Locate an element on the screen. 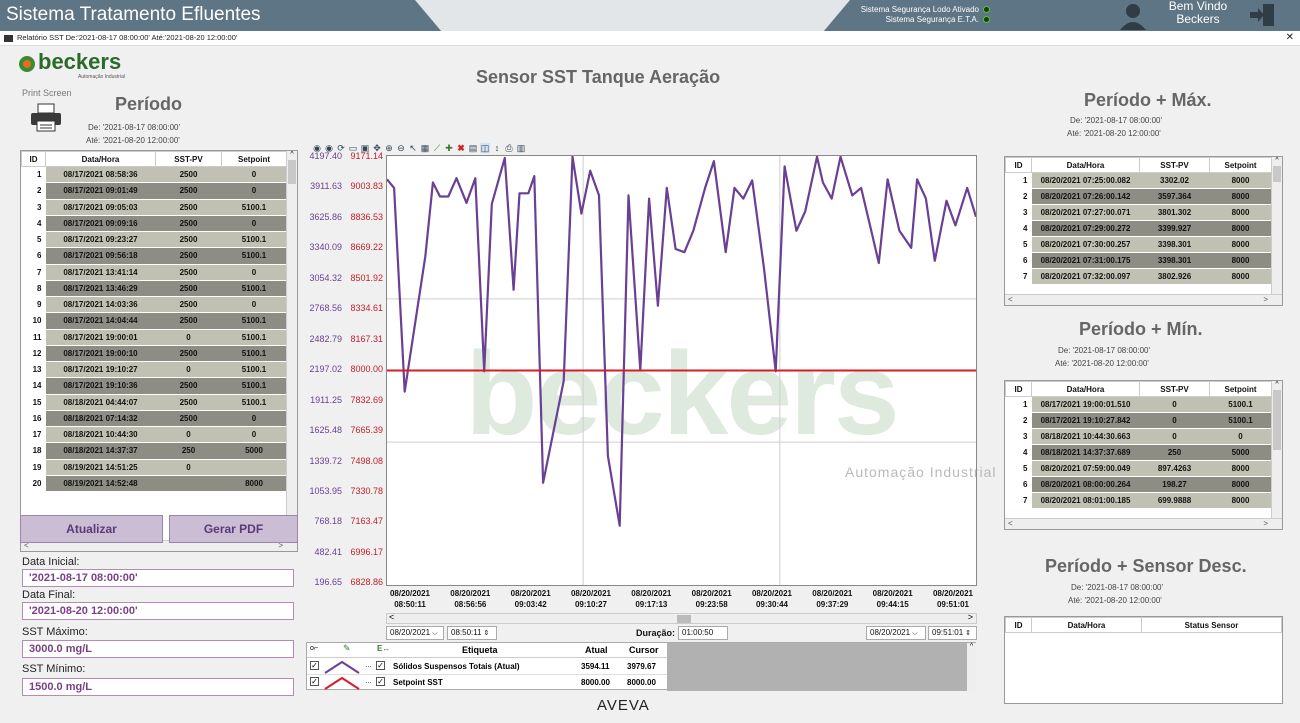 Image resolution: width=1300 pixels, height=723 pixels. end-date-picker: 08/20/2021 ⌵ is located at coordinates (896, 633).